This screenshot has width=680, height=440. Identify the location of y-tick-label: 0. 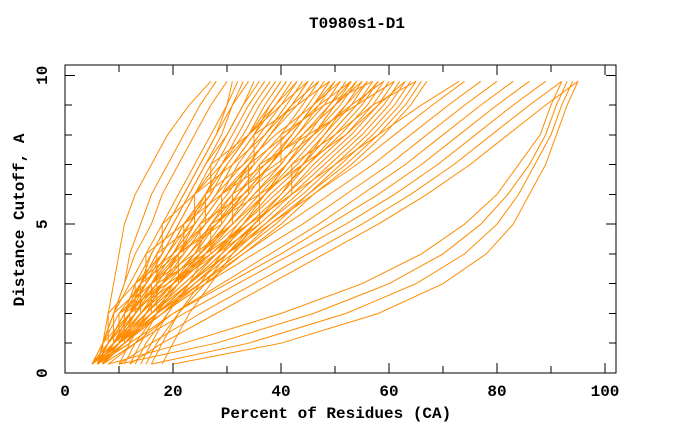
(43, 373).